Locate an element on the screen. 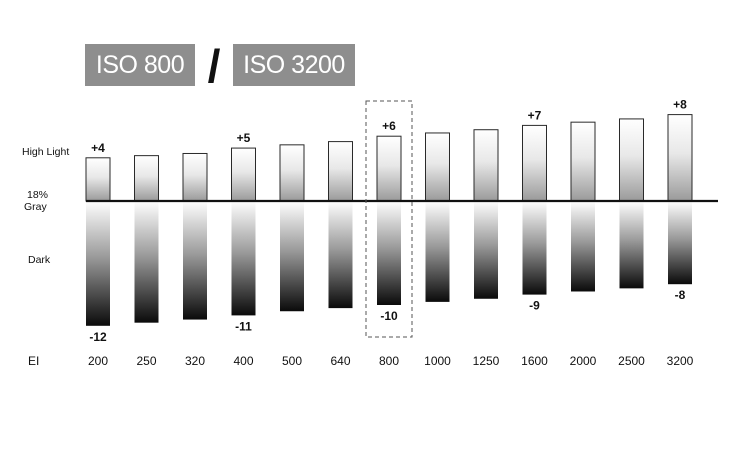 The width and height of the screenshot is (740, 469). annotation-top-800: +6 is located at coordinates (389, 126).